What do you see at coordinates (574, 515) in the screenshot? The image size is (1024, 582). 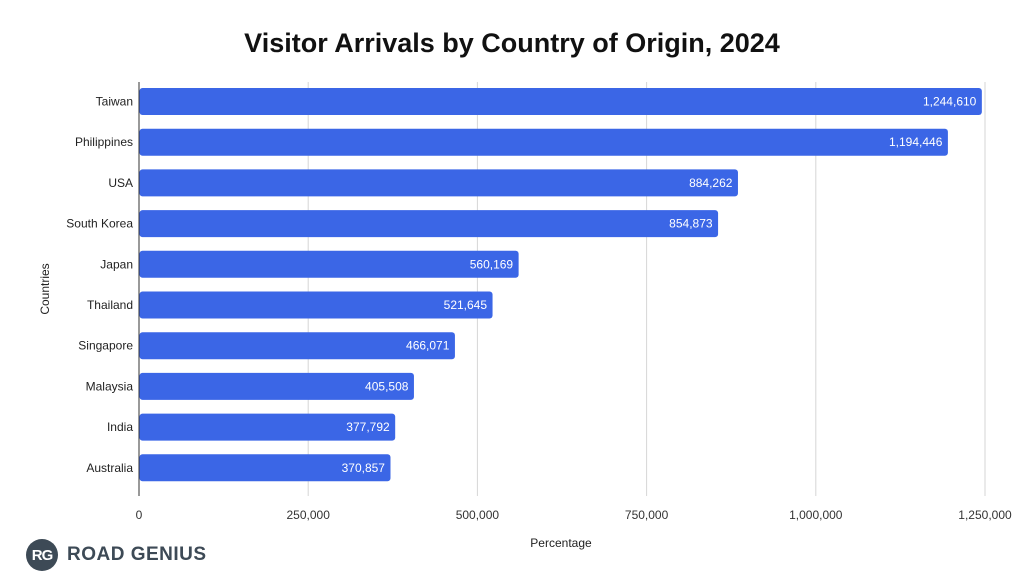 I see `x-tick-labels: 0 250,000 500,000 750,000 1,000,000 1,250,000` at bounding box center [574, 515].